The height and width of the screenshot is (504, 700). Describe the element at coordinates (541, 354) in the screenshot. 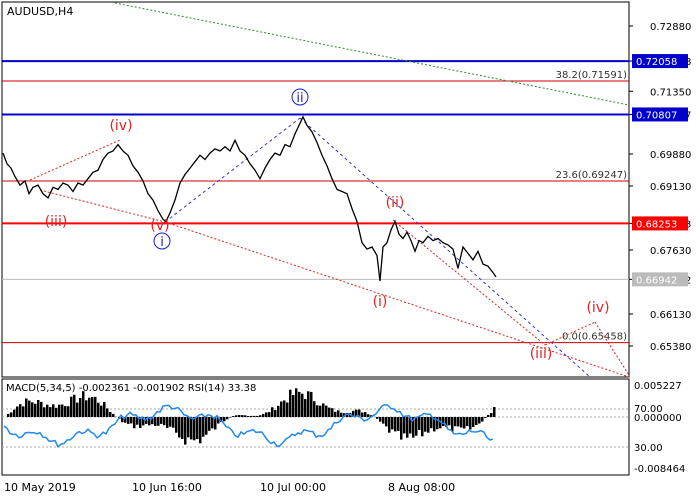

I see `wave-label: (iii)` at that location.